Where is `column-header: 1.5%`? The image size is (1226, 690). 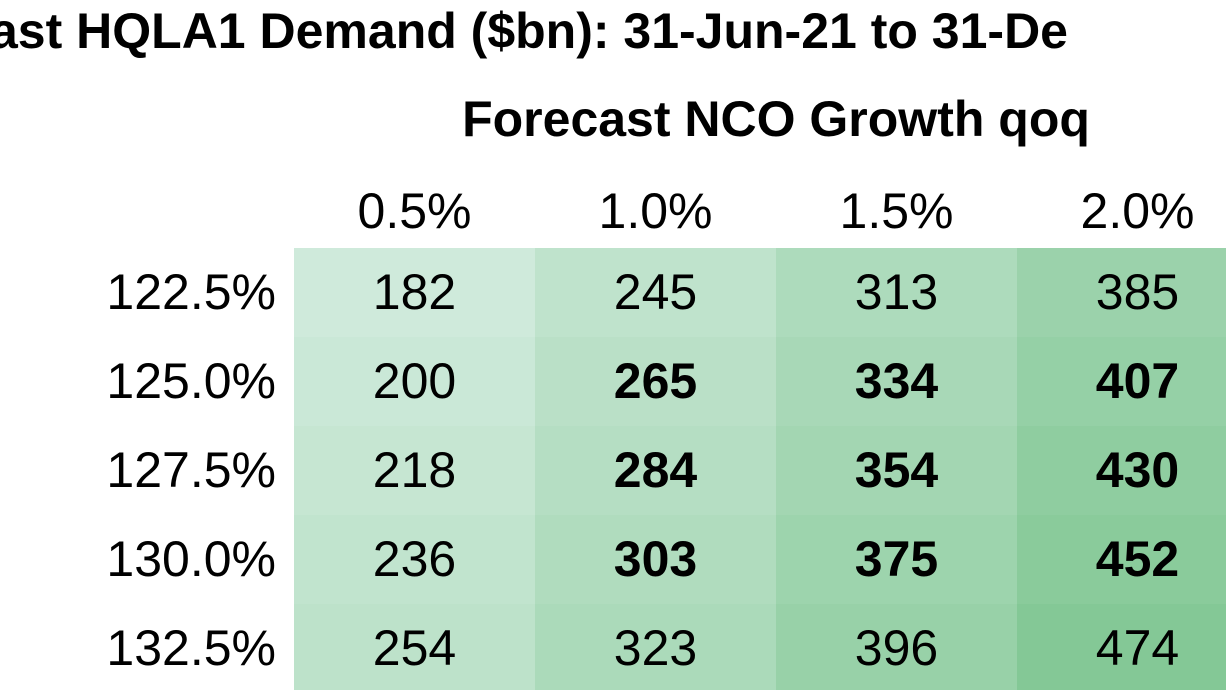 column-header: 1.5% is located at coordinates (896, 211).